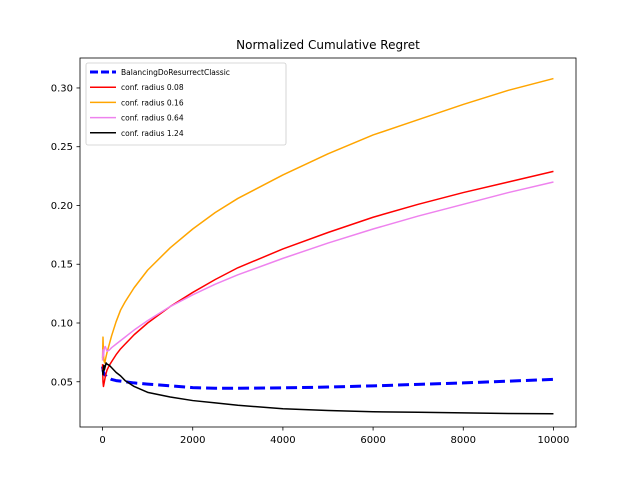 The height and width of the screenshot is (480, 640). Describe the element at coordinates (334, 436) in the screenshot. I see `x-axis: 0 2000 4000 6000 8000 10000` at that location.